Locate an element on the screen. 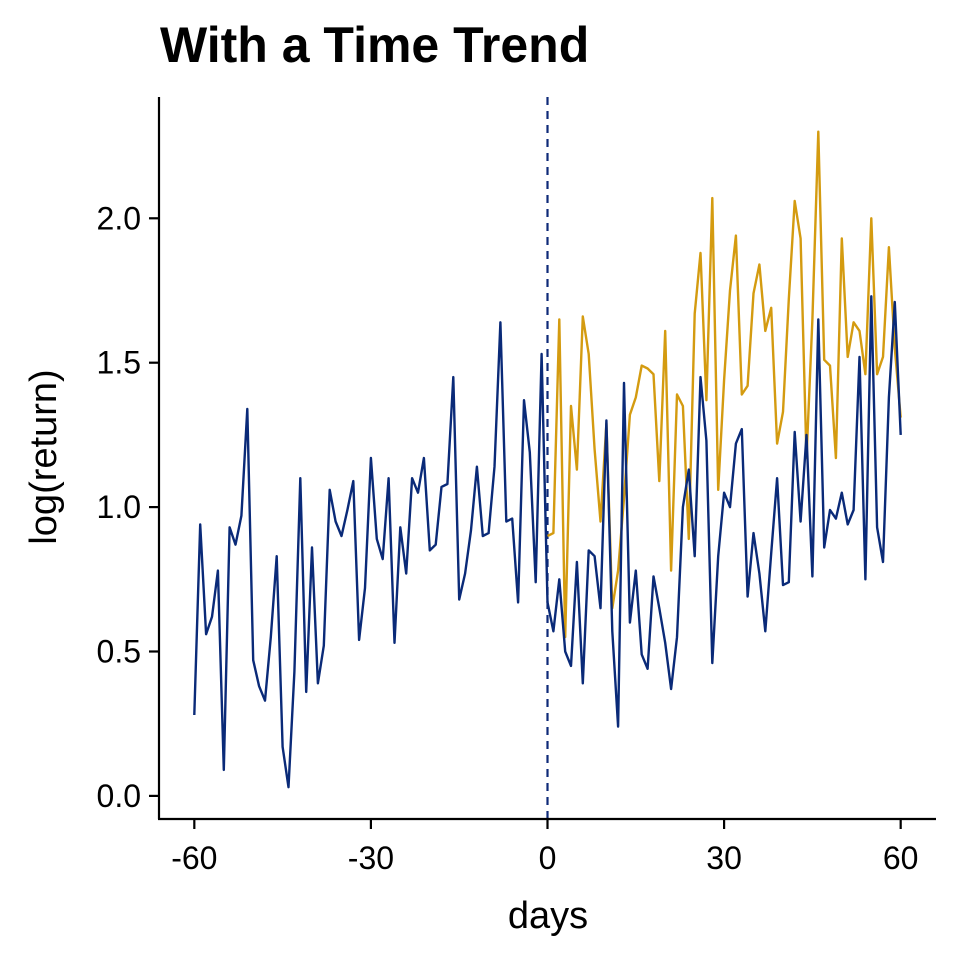  x-tick-label: -60 is located at coordinates (194, 858).